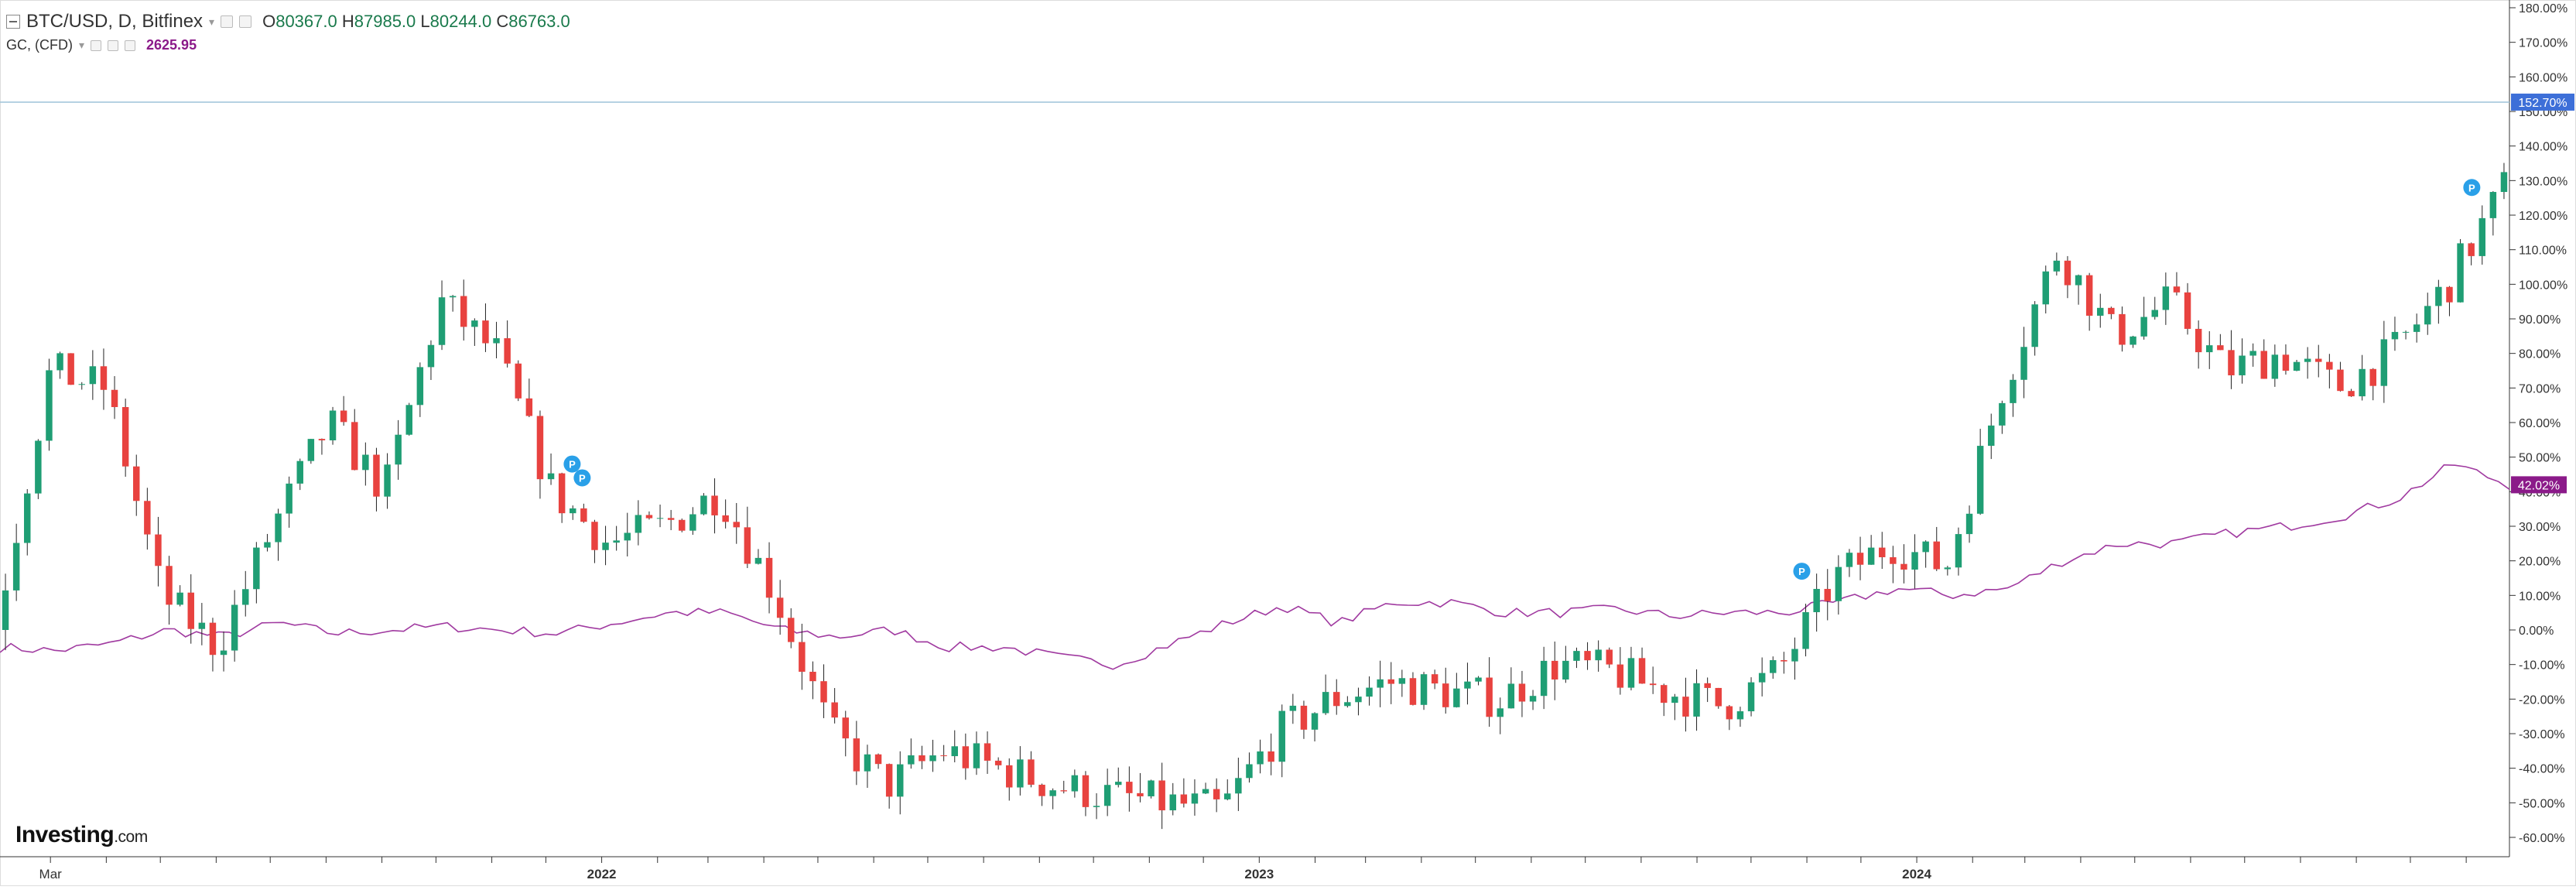 The image size is (2576, 890). I want to click on event-marker-label: P, so click(1802, 571).